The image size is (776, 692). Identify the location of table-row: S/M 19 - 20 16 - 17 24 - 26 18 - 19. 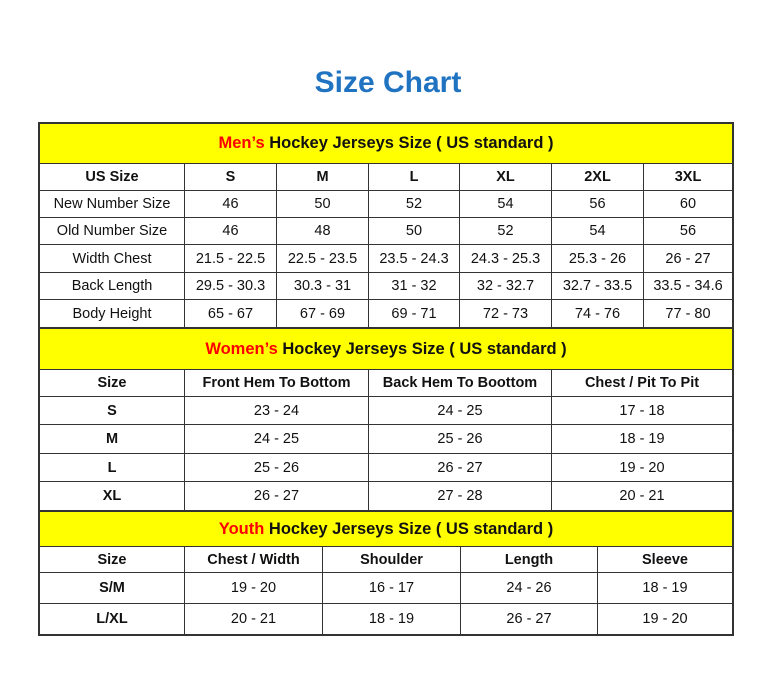
(386, 588).